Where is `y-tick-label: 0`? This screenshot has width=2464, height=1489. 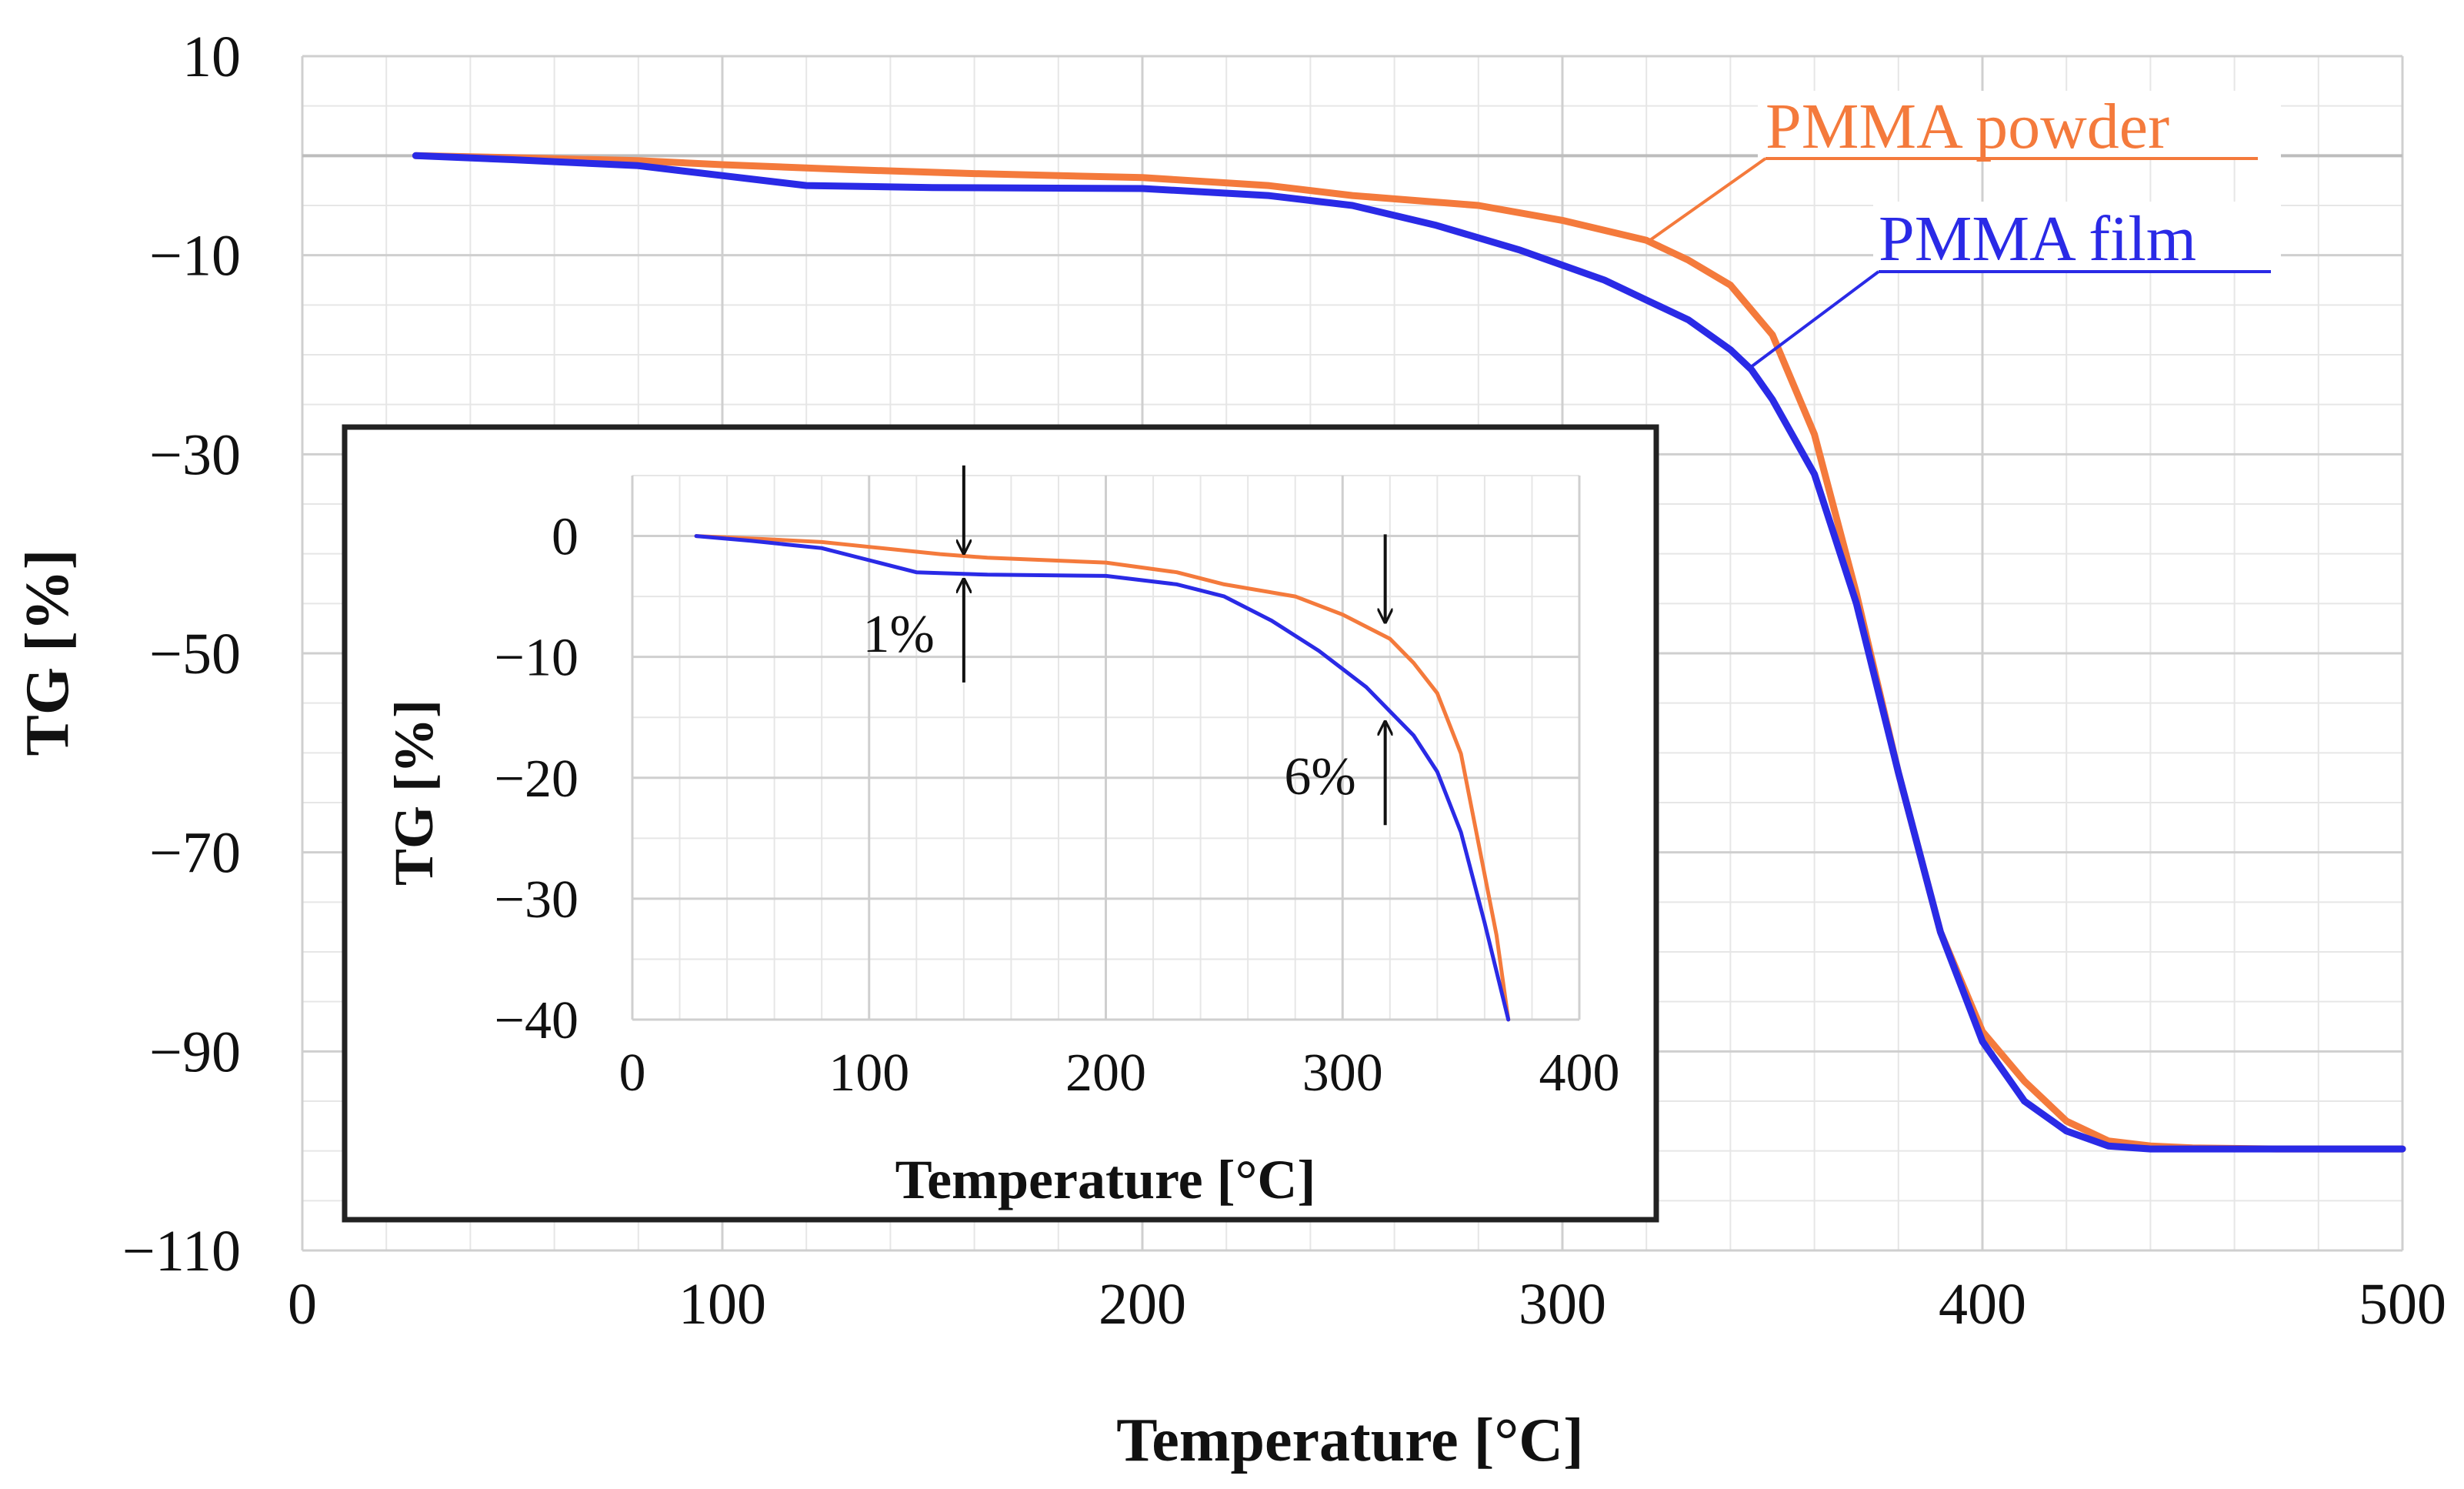
y-tick-label: 0 is located at coordinates (565, 538).